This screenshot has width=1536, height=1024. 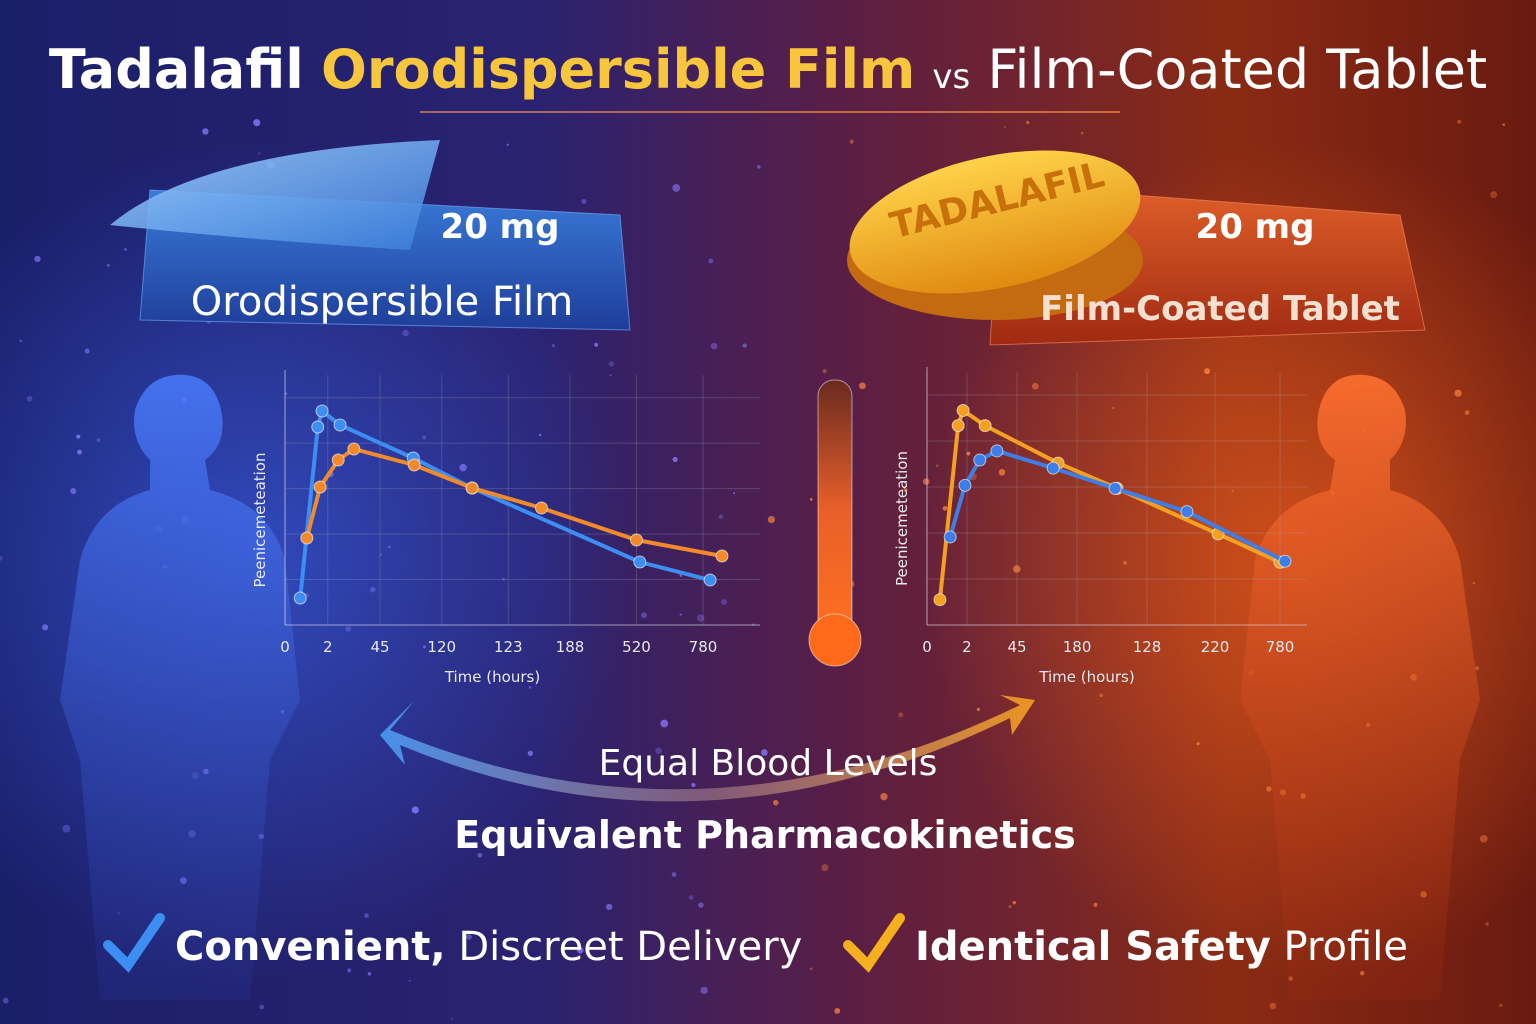 I want to click on benefit: Convenient, Discreet Delivery, so click(x=488, y=947).